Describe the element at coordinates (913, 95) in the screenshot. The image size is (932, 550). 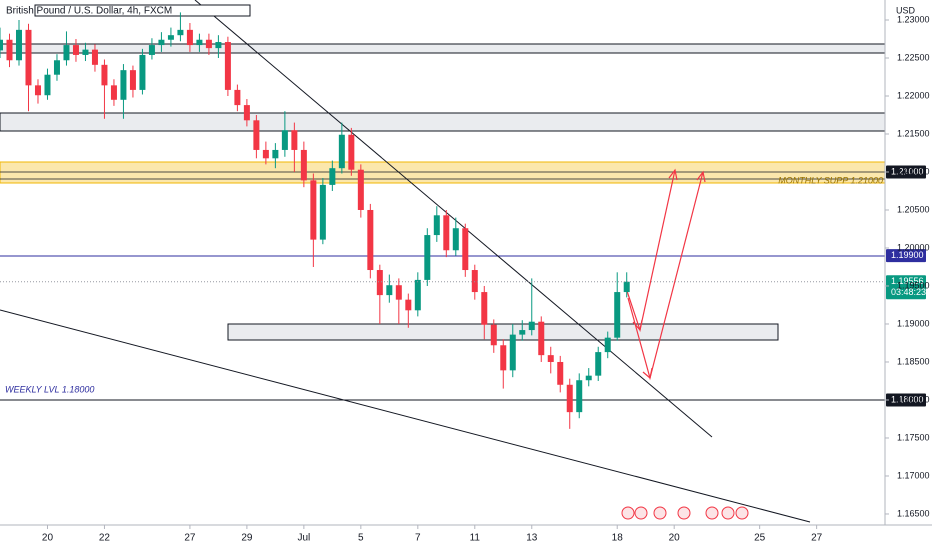
I see `y-tick-label: 1.22000` at that location.